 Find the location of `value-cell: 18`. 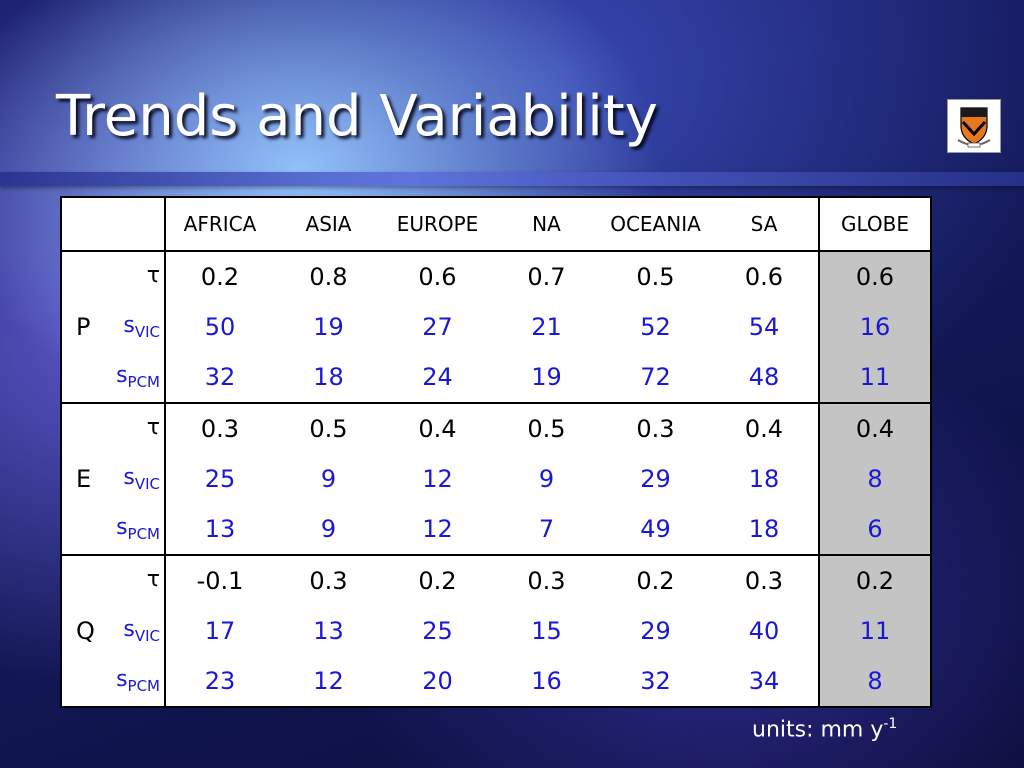

value-cell: 18 is located at coordinates (328, 377).